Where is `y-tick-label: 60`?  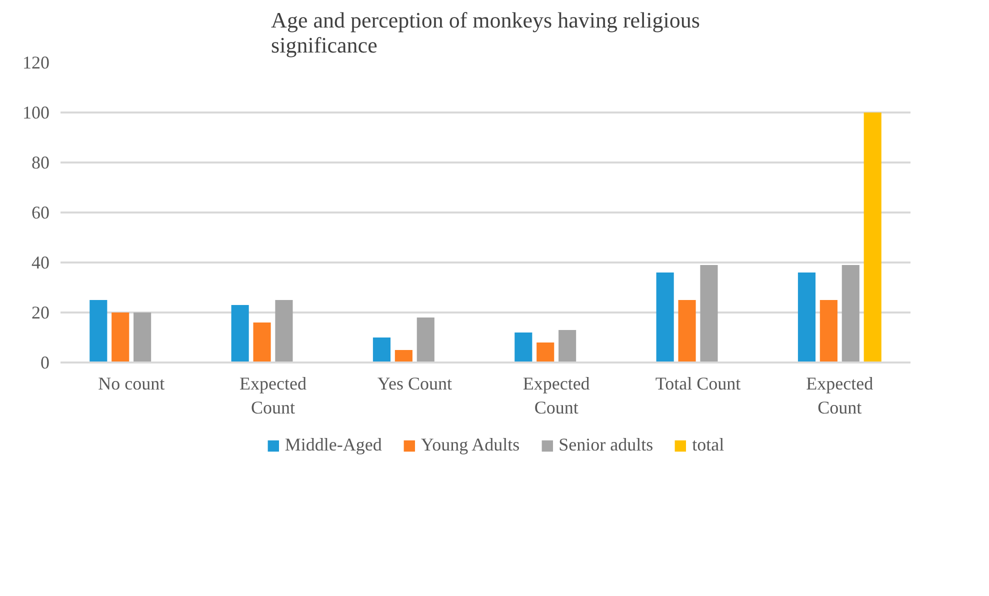 y-tick-label: 60 is located at coordinates (41, 212).